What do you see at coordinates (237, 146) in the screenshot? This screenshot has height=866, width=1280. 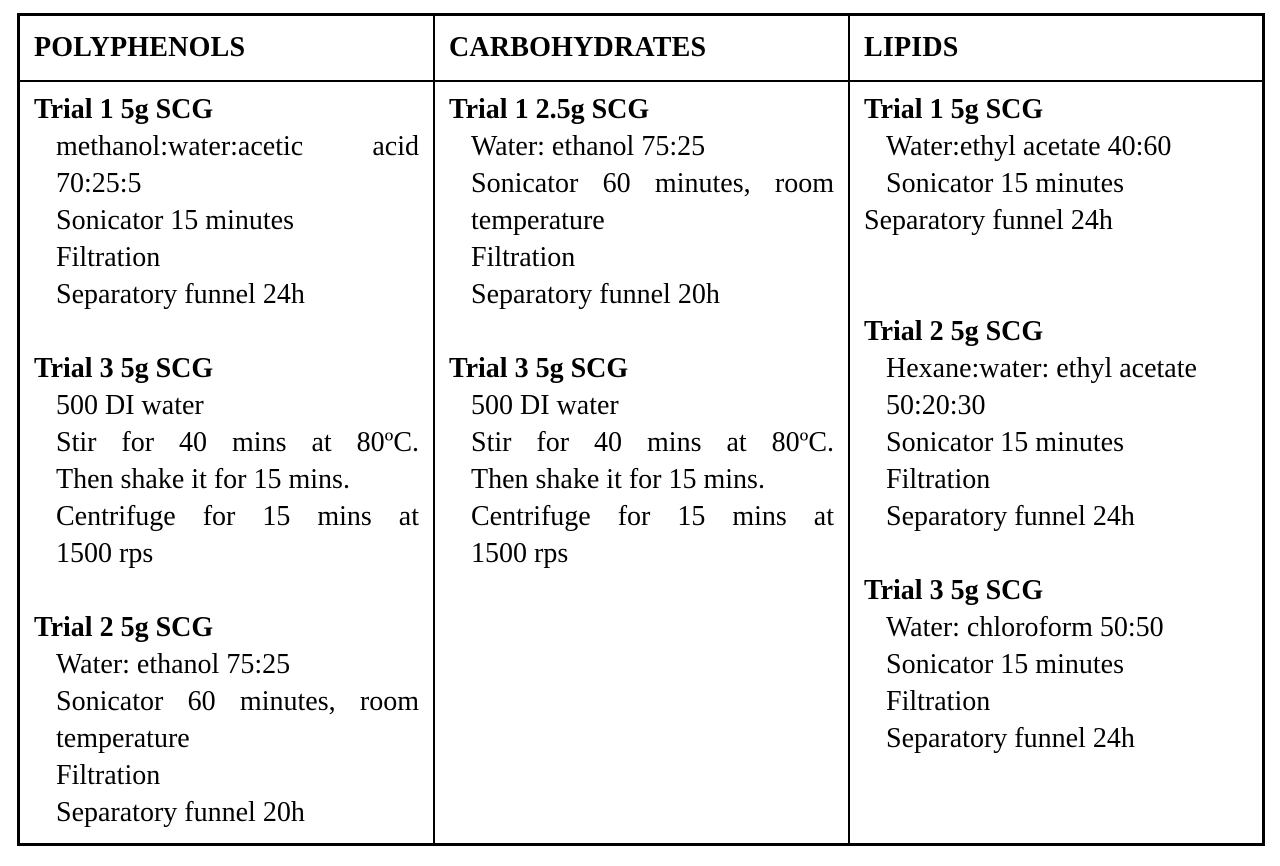 I see `procedure-line: methanol:water:acetic acid` at bounding box center [237, 146].